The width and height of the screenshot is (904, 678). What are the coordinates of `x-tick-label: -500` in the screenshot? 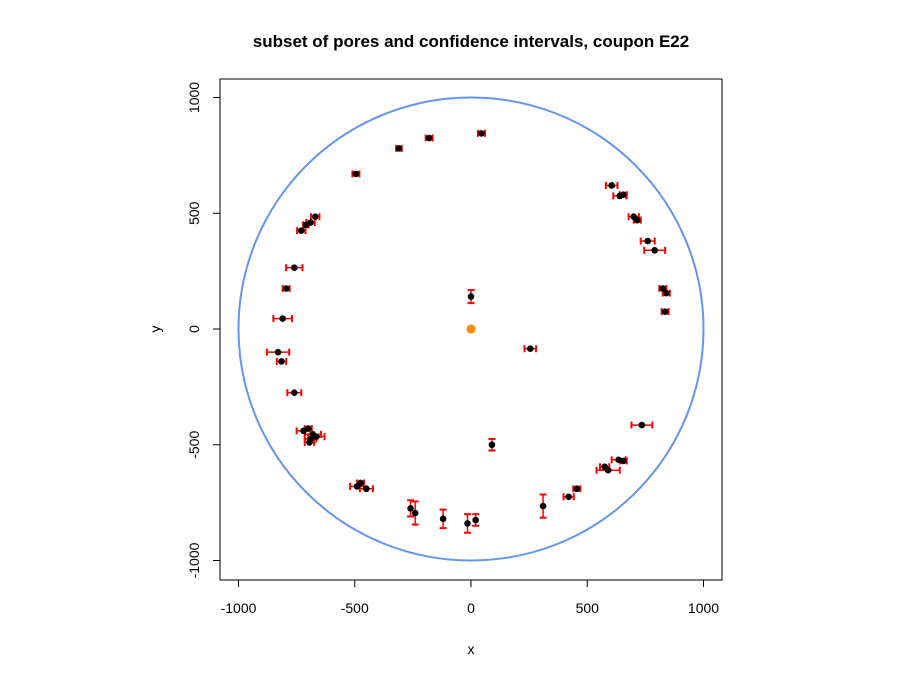 It's located at (355, 608).